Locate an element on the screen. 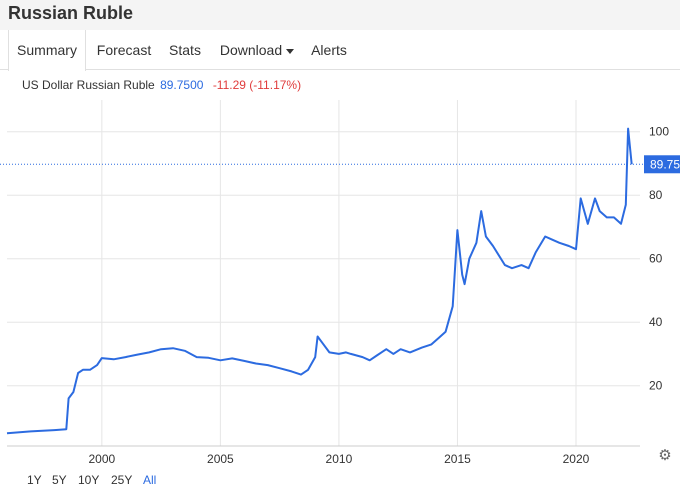 This screenshot has width=680, height=486. tab-download-label: Download is located at coordinates (251, 50).